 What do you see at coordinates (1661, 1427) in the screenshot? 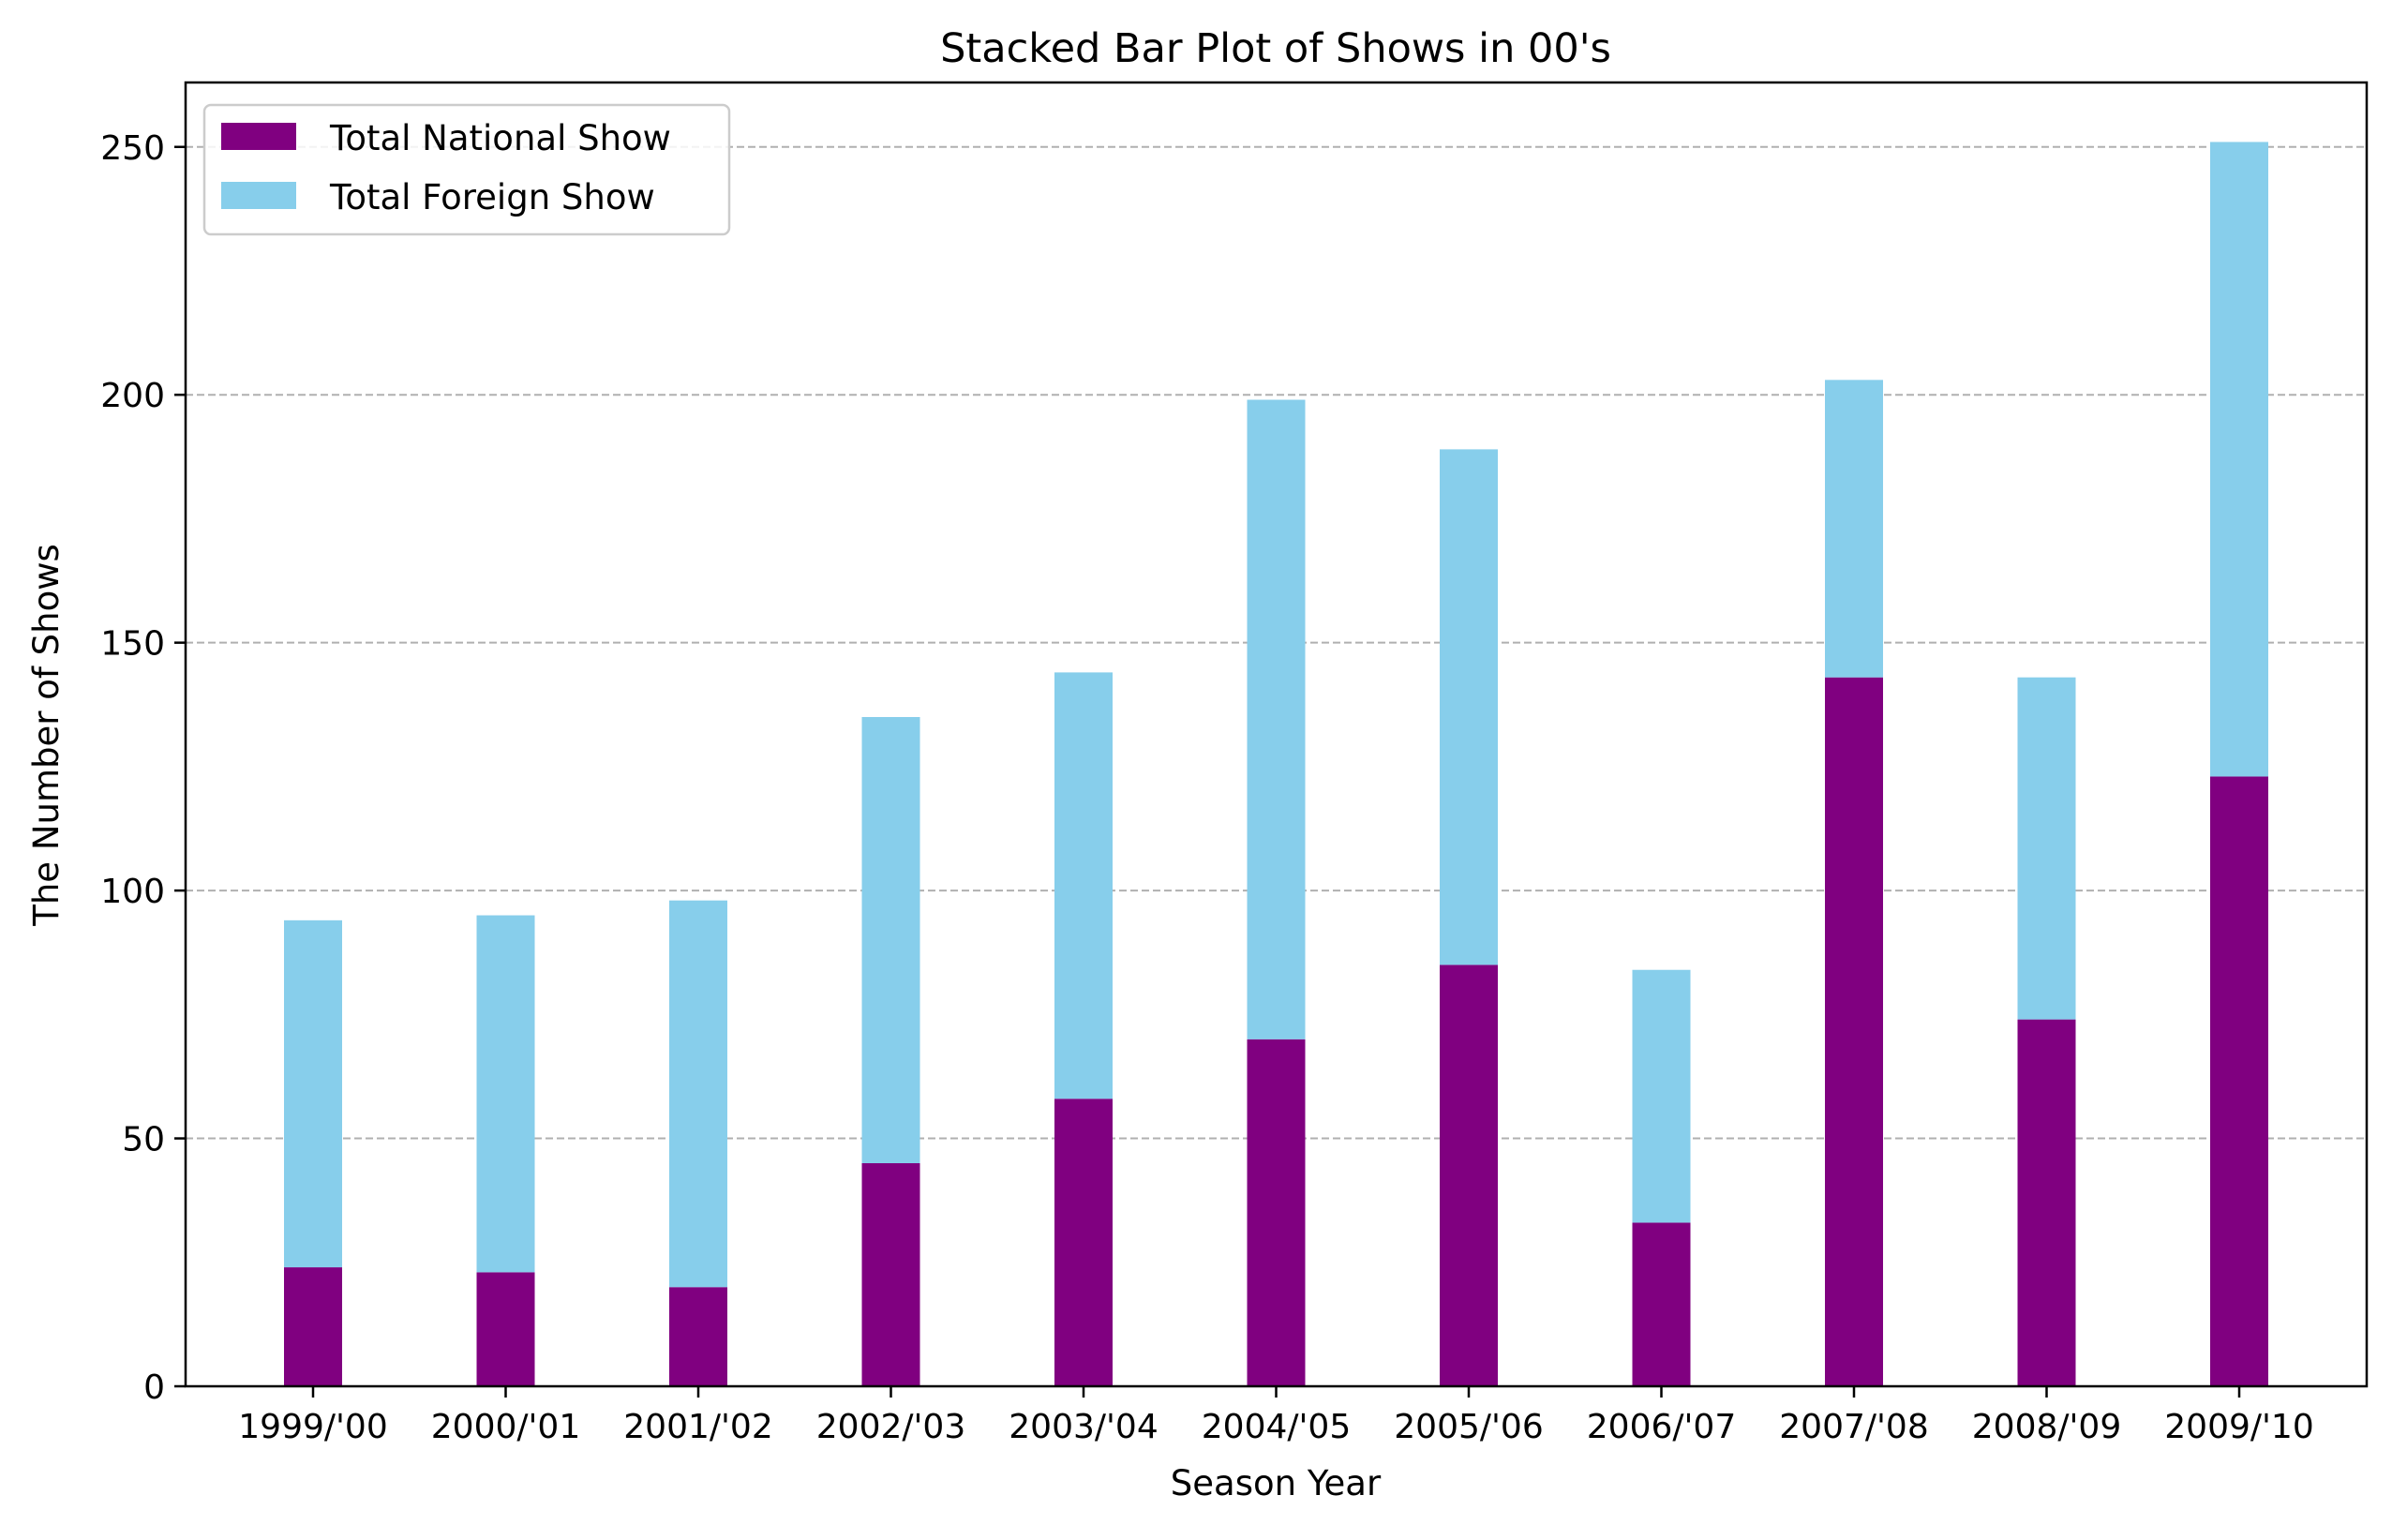
I see `x-tick-label: 2006/'07` at bounding box center [1661, 1427].